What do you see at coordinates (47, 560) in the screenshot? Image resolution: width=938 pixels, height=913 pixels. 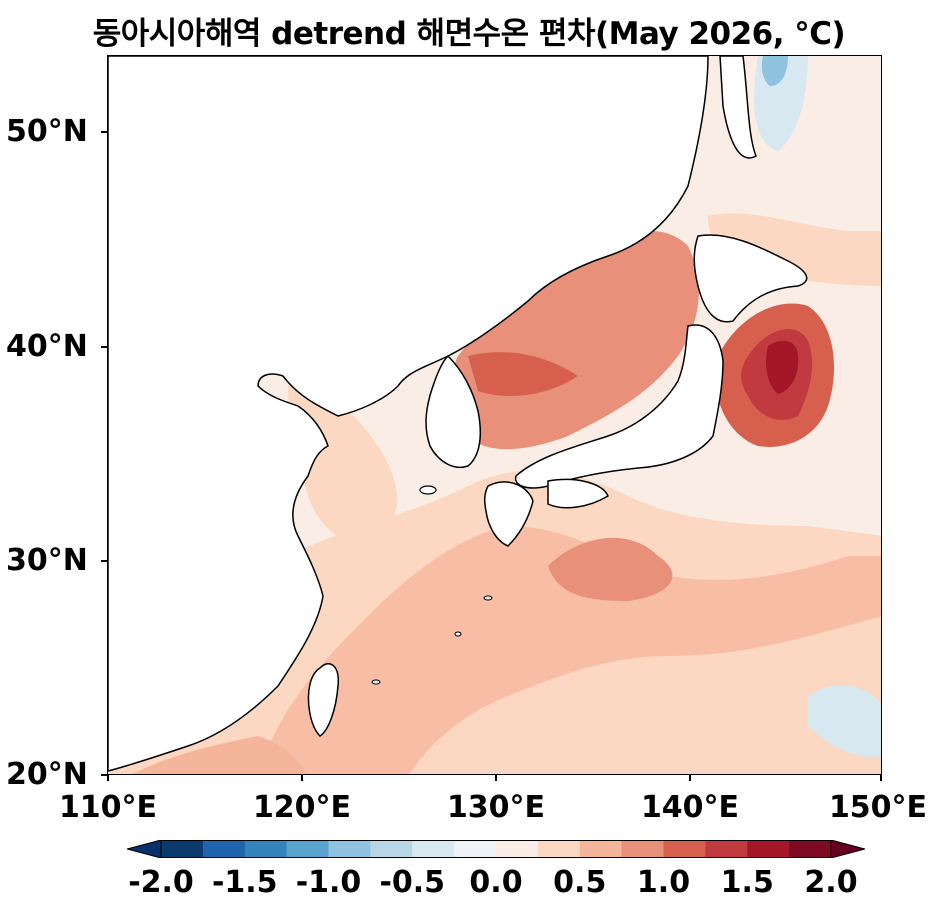 I see `lat-tick-label: 30°N` at bounding box center [47, 560].